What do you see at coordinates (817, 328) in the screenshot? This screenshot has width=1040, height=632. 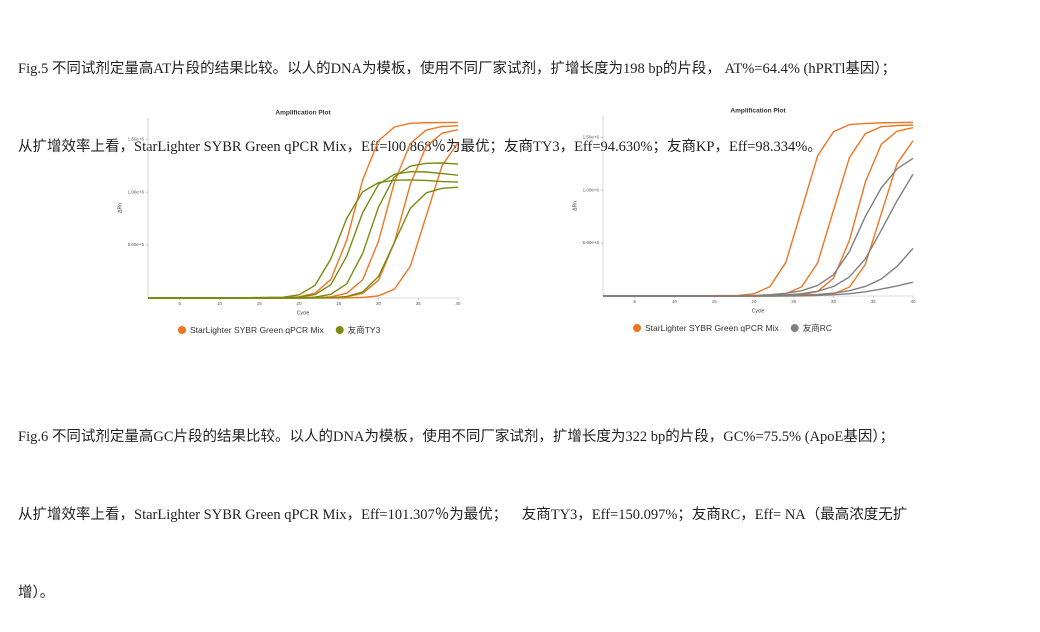 I see `legend-label: 友商RC` at bounding box center [817, 328].